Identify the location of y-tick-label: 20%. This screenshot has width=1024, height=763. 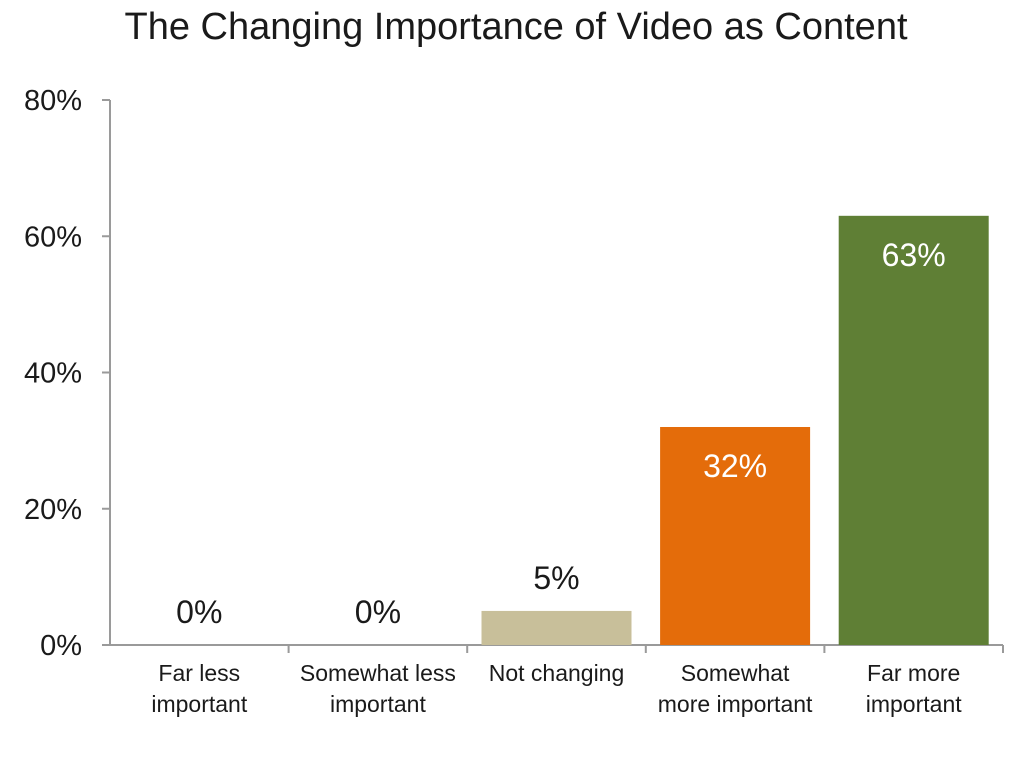
(53, 510).